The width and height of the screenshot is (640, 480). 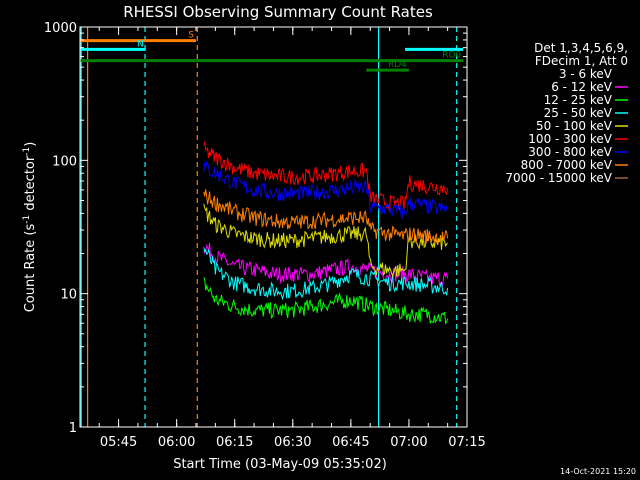 What do you see at coordinates (574, 126) in the screenshot?
I see `legend-label: 50 - 100 keV` at bounding box center [574, 126].